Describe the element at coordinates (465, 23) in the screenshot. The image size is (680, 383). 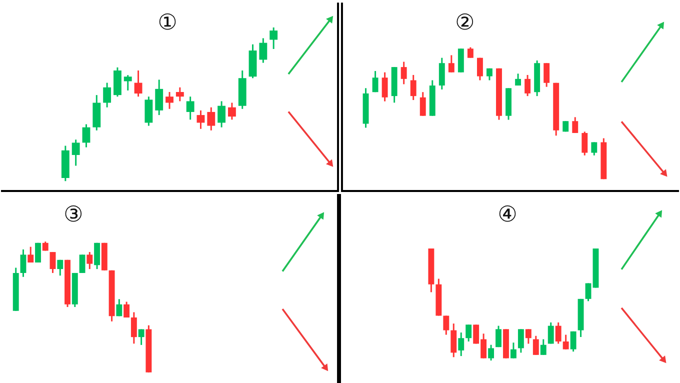
I see `chart-title: ②` at that location.